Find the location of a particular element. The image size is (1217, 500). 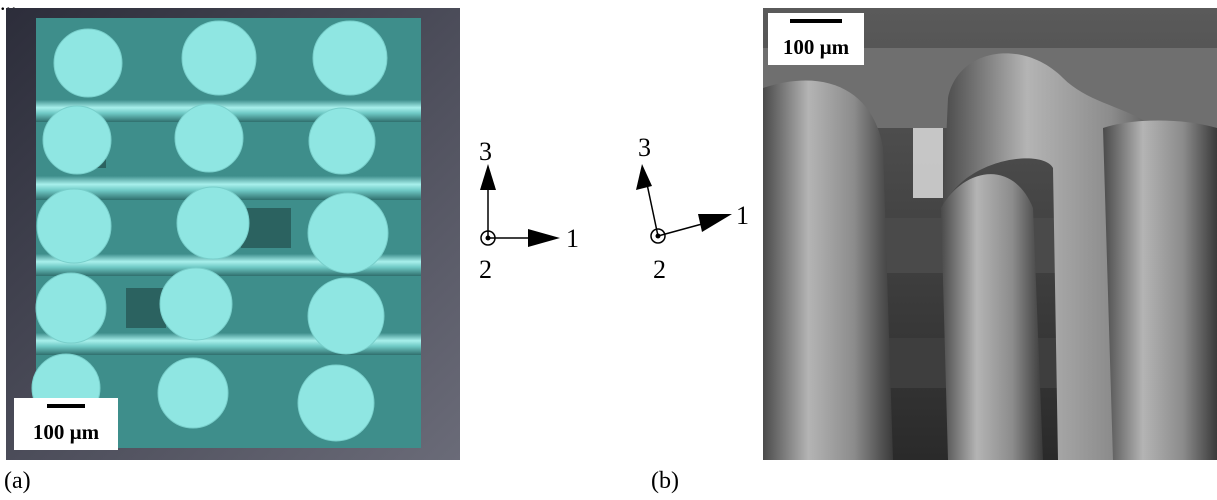

coordinate-axes-a: 3 1 2 is located at coordinates (545, 210).